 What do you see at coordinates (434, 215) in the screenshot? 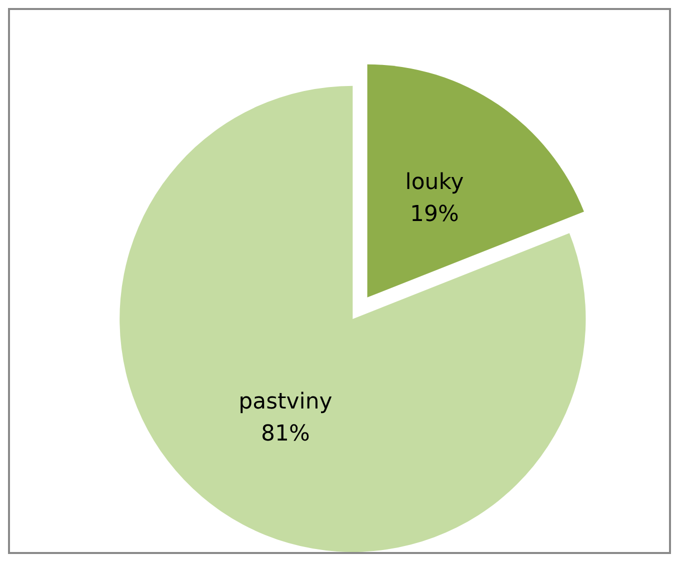
I see `data-label: 19%` at bounding box center [434, 215].